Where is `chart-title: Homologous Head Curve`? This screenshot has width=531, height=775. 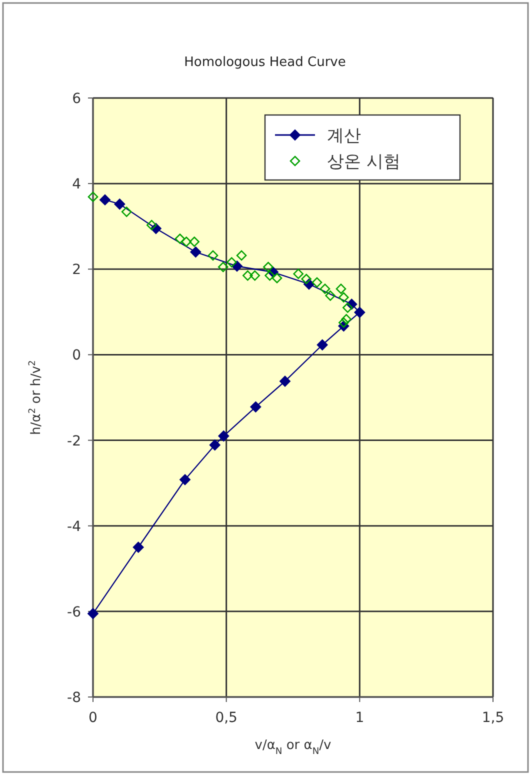
chart-title: Homologous Head Curve is located at coordinates (265, 62).